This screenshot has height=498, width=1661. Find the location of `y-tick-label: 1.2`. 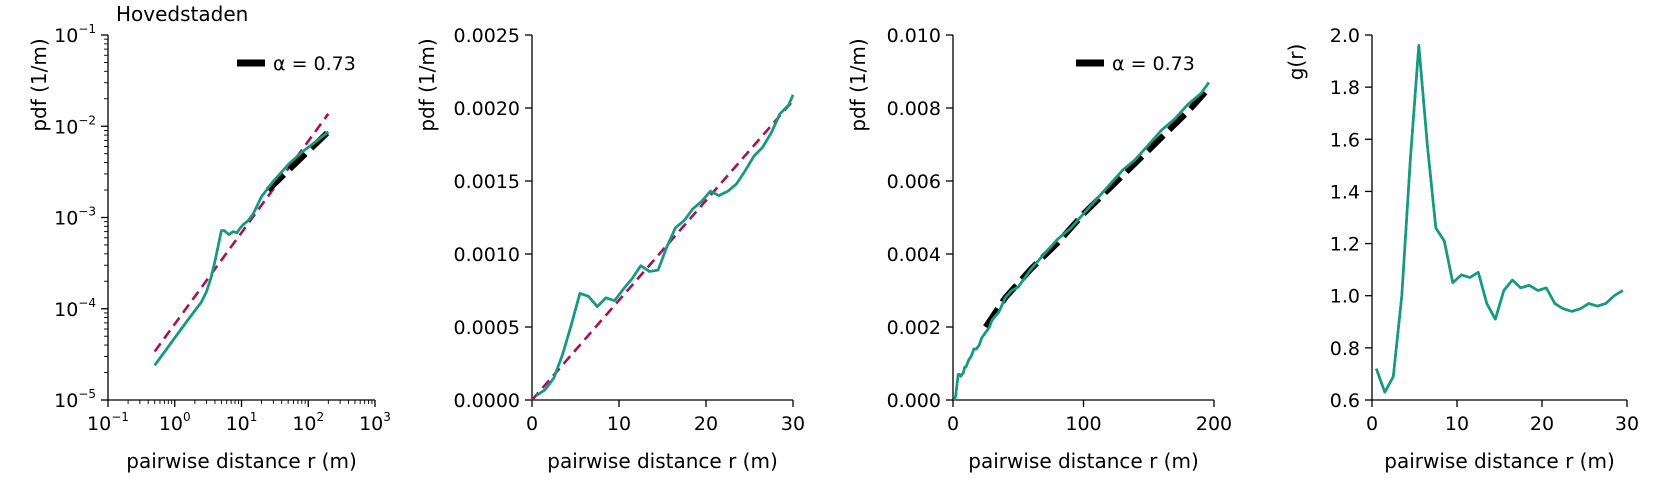

y-tick-label: 1.2 is located at coordinates (1345, 245).